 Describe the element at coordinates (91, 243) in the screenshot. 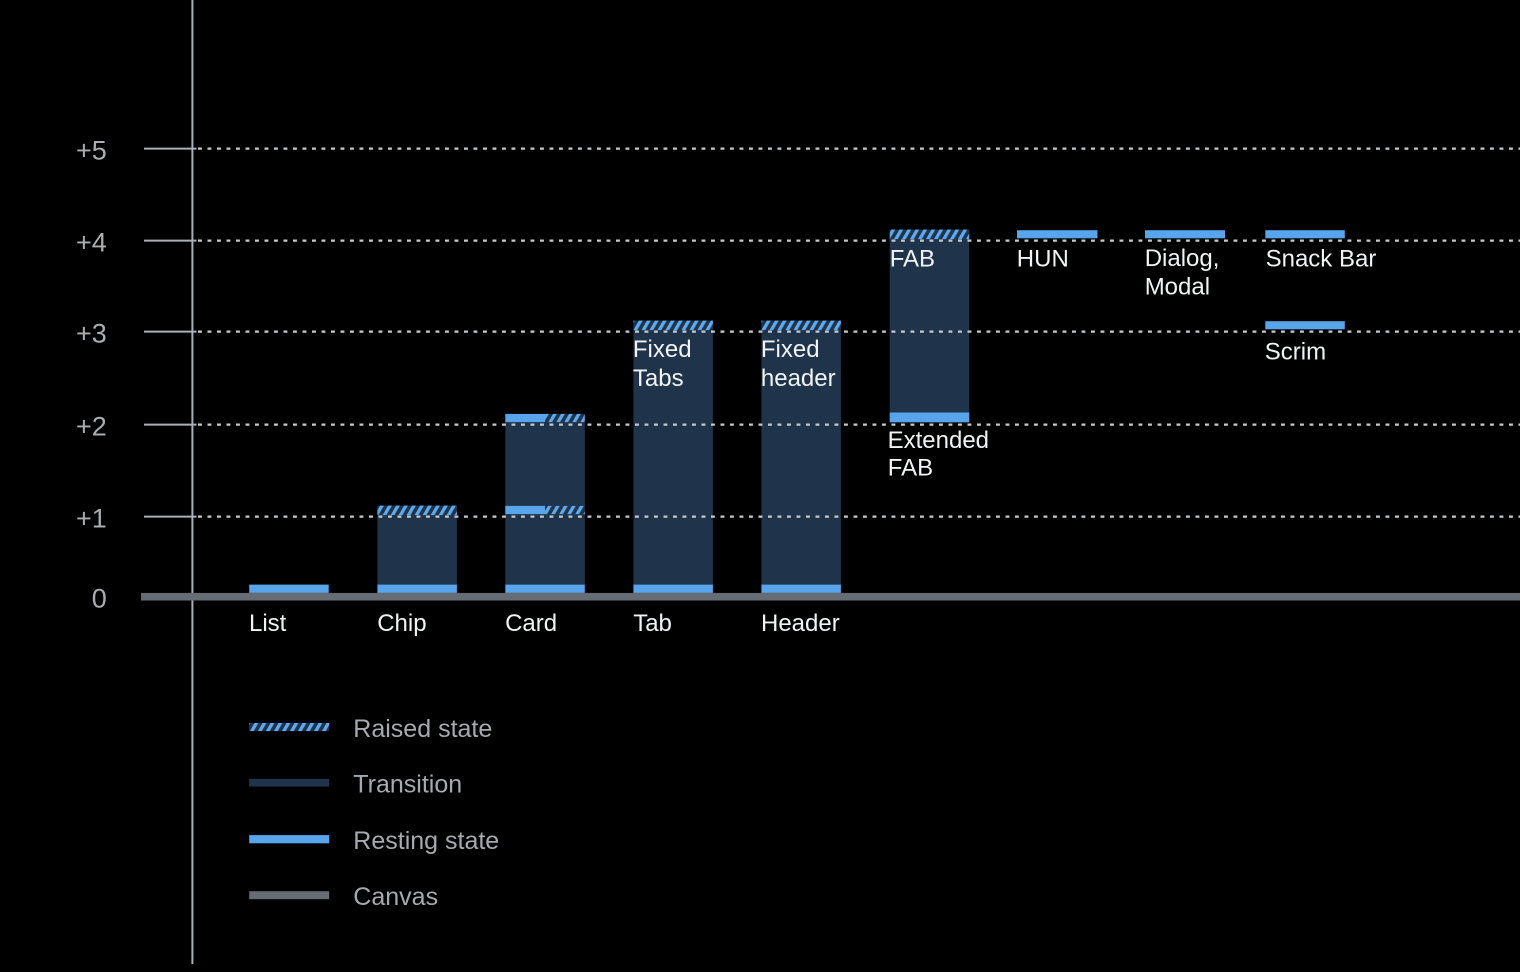

I see `svg-text: +4` at that location.